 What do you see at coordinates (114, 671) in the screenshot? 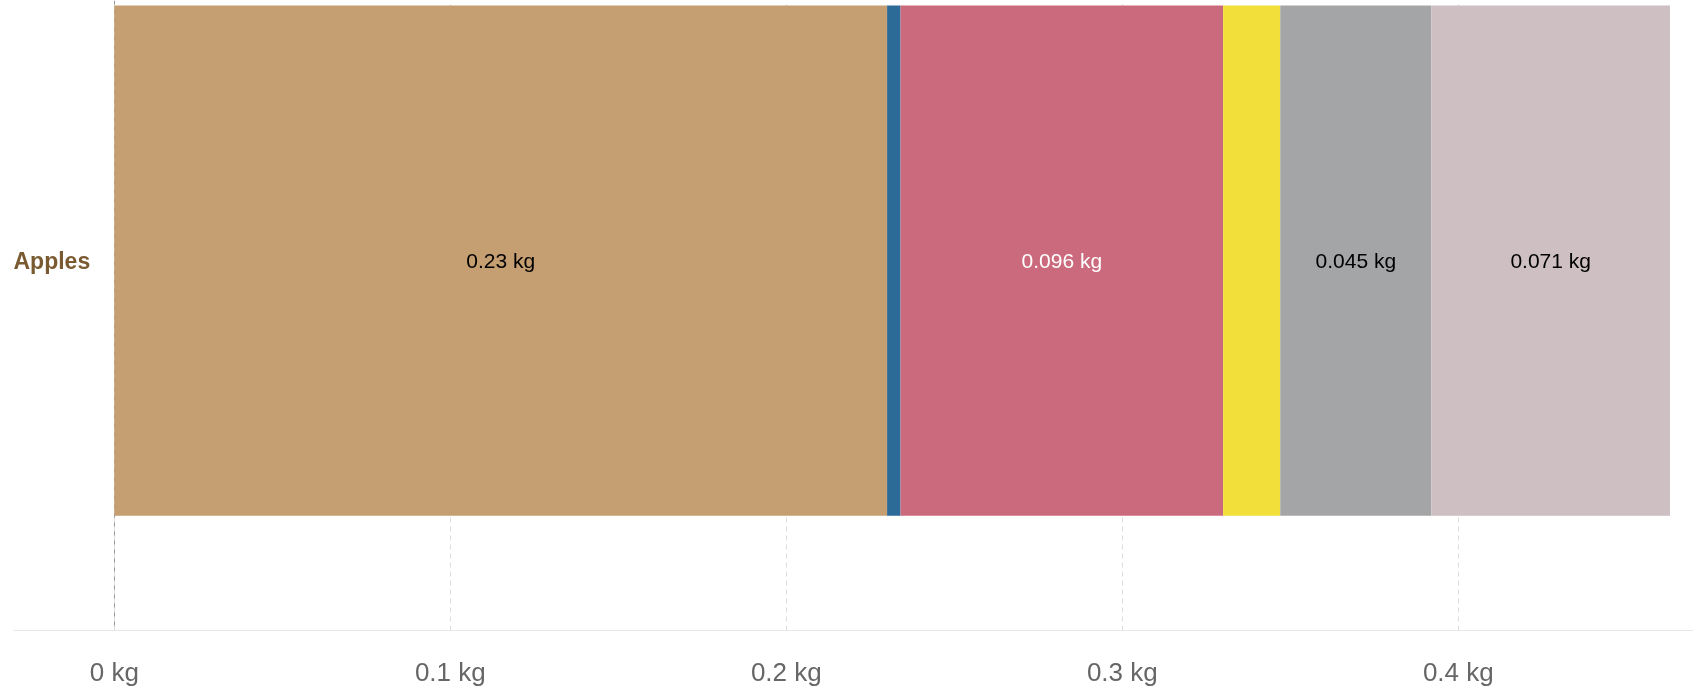
I see `x-tick-label: 0 kg` at bounding box center [114, 671].